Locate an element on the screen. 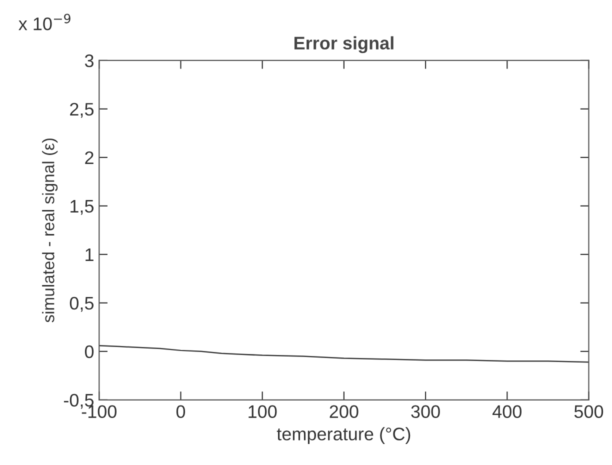 This screenshot has height=465, width=612. x-tick-label: 100 is located at coordinates (262, 411).